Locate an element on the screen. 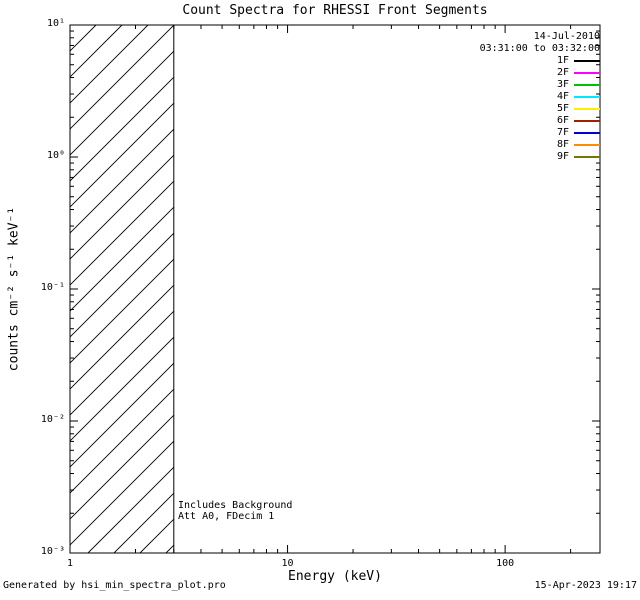  legend-entry: 8F is located at coordinates (540, 145).